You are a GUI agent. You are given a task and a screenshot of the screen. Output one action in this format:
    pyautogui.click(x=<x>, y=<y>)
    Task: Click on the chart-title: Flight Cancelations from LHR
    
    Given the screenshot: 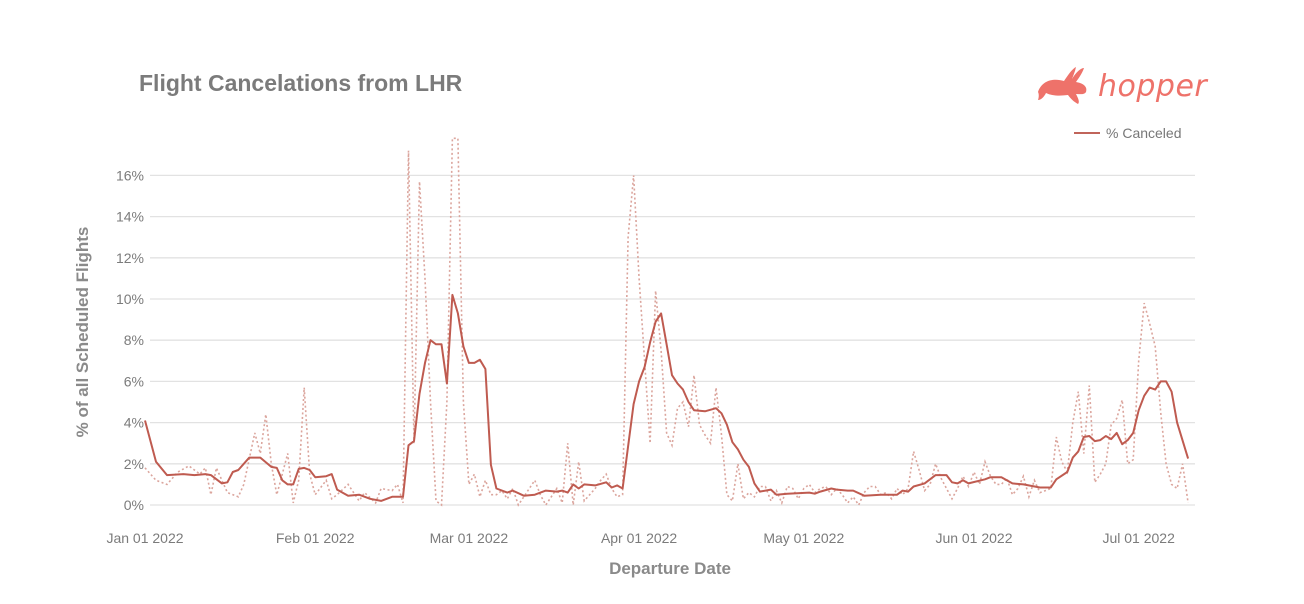 What is the action you would take?
    pyautogui.click(x=301, y=83)
    